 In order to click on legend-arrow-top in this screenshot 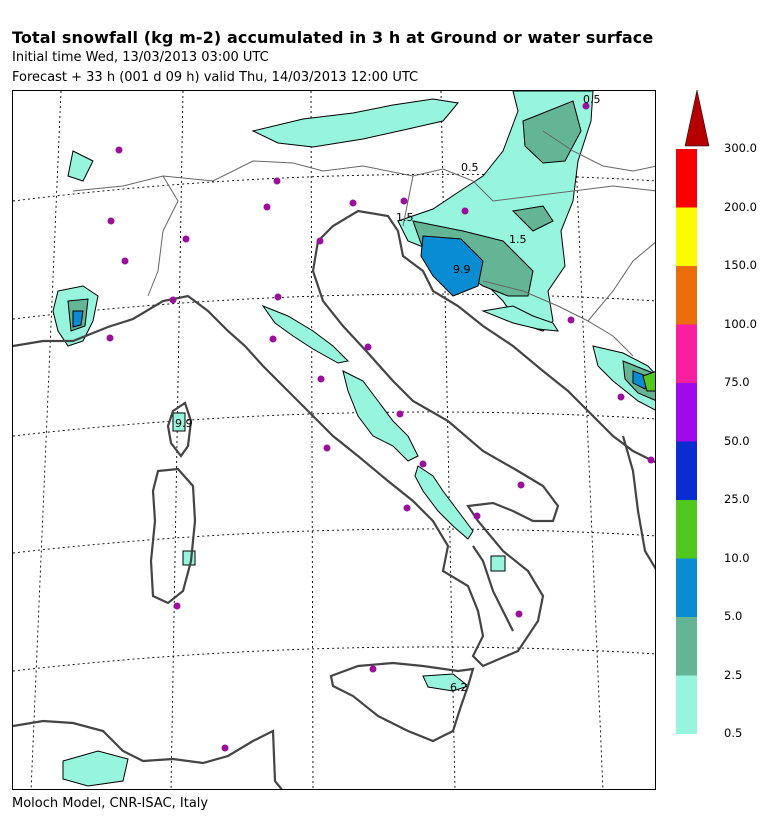, I will do `click(697, 118)`.